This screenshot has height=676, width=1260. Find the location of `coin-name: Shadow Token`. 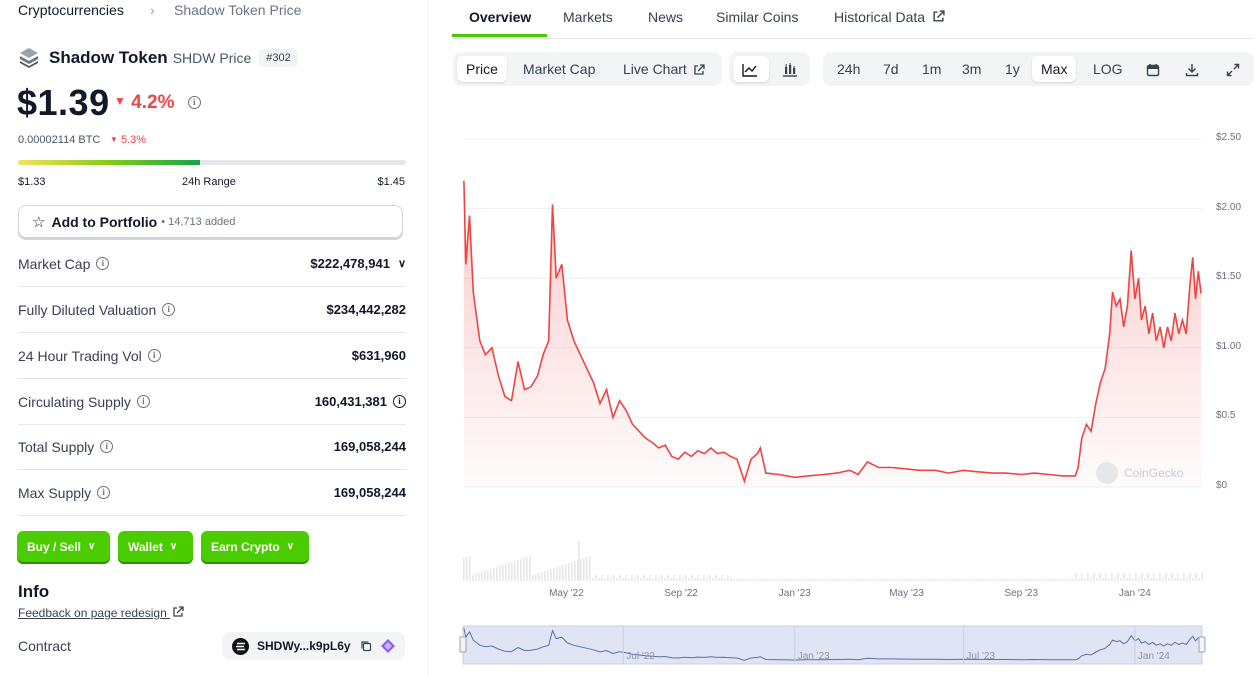

coin-name: Shadow Token is located at coordinates (108, 57).